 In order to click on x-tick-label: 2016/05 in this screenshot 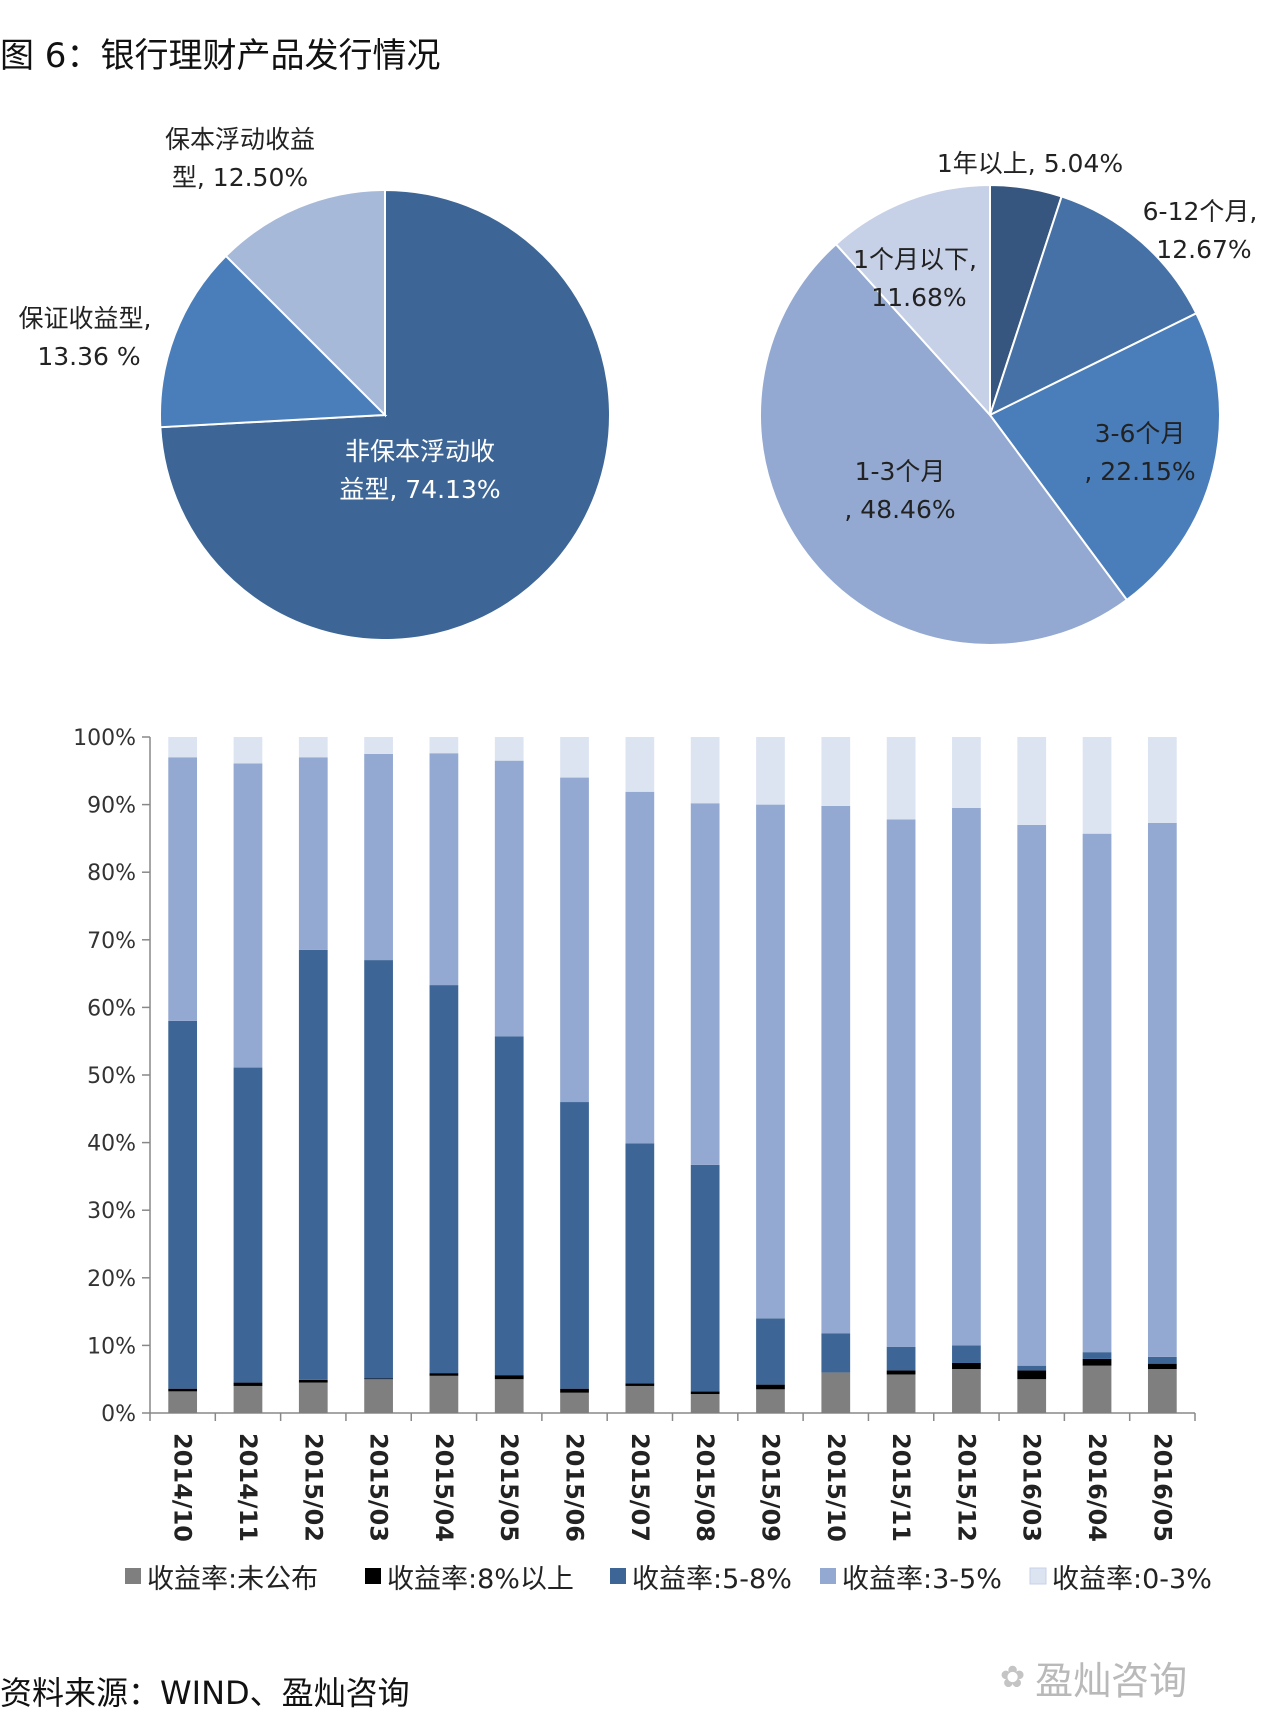, I will do `click(1162, 1487)`.